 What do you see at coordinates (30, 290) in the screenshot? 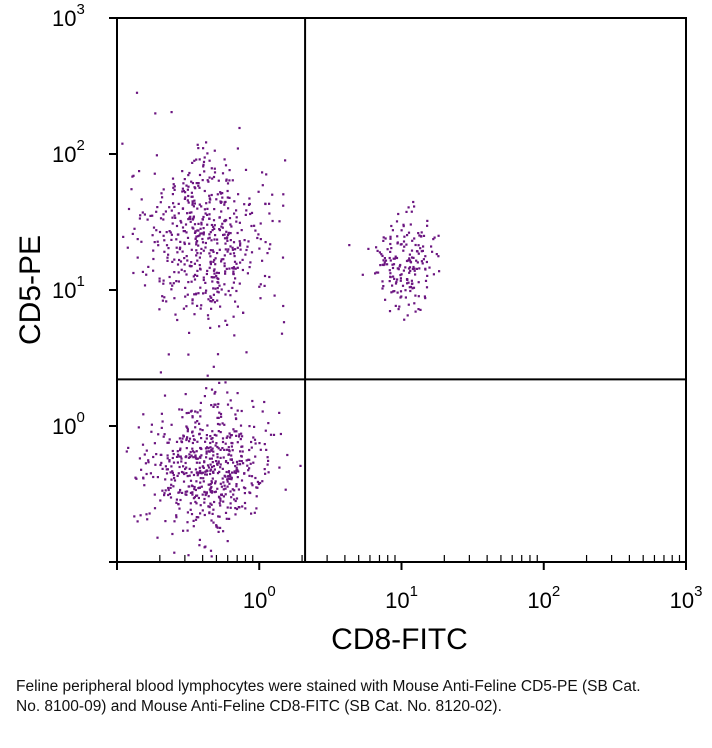
I see `y-axis-title: CD5-PE` at bounding box center [30, 290].